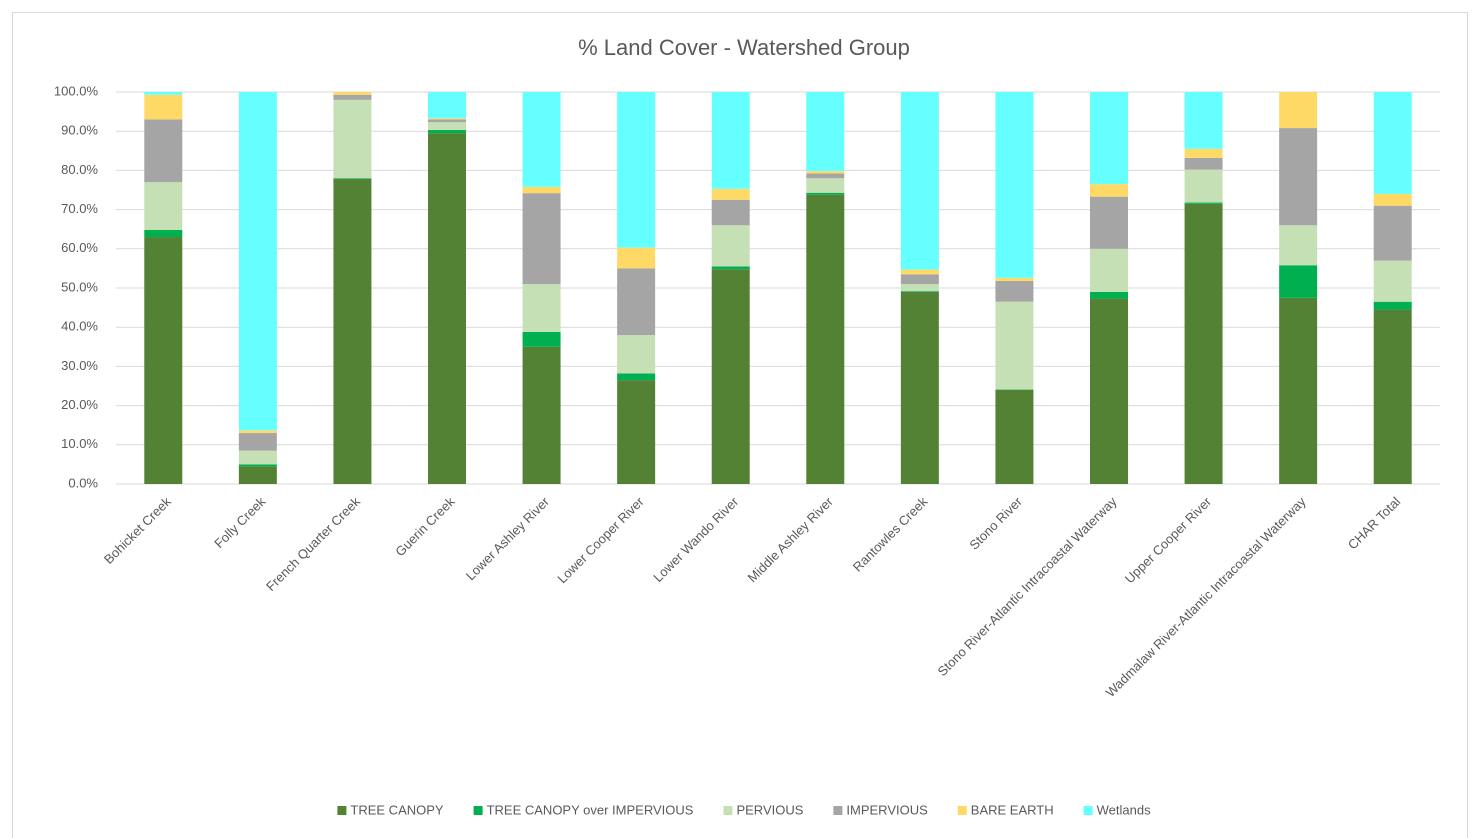 This screenshot has width=1480, height=838. What do you see at coordinates (744, 47) in the screenshot?
I see `chart-title: % Land Cover - Watershed Group` at bounding box center [744, 47].